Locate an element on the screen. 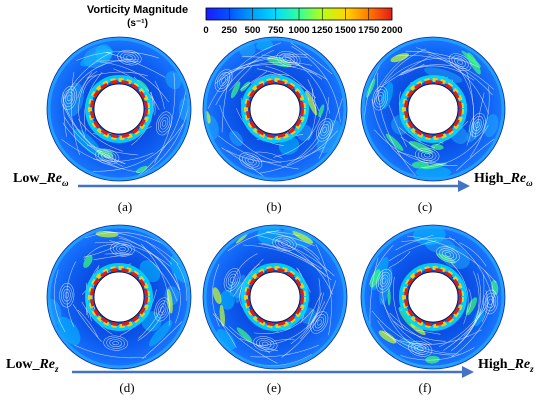 This screenshot has width=550, height=402. colorbar-tick-label: 1250 is located at coordinates (322, 30).